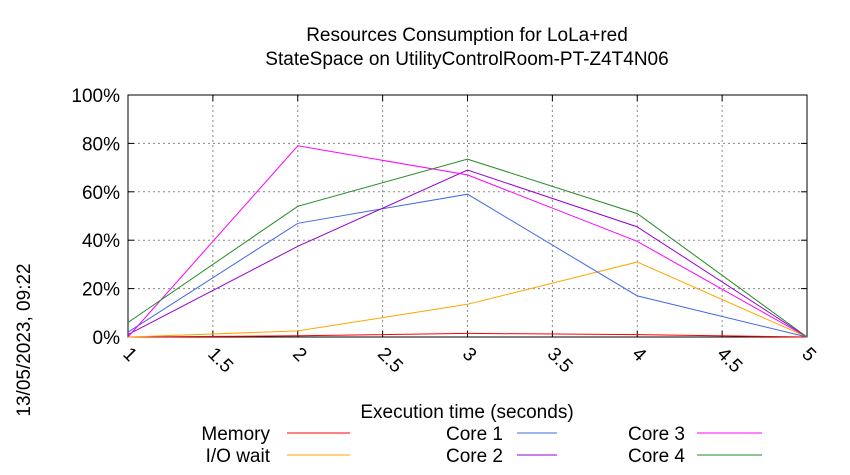 Image resolution: width=850 pixels, height=475 pixels. I want to click on x-tick-label: 1, so click(129, 355).